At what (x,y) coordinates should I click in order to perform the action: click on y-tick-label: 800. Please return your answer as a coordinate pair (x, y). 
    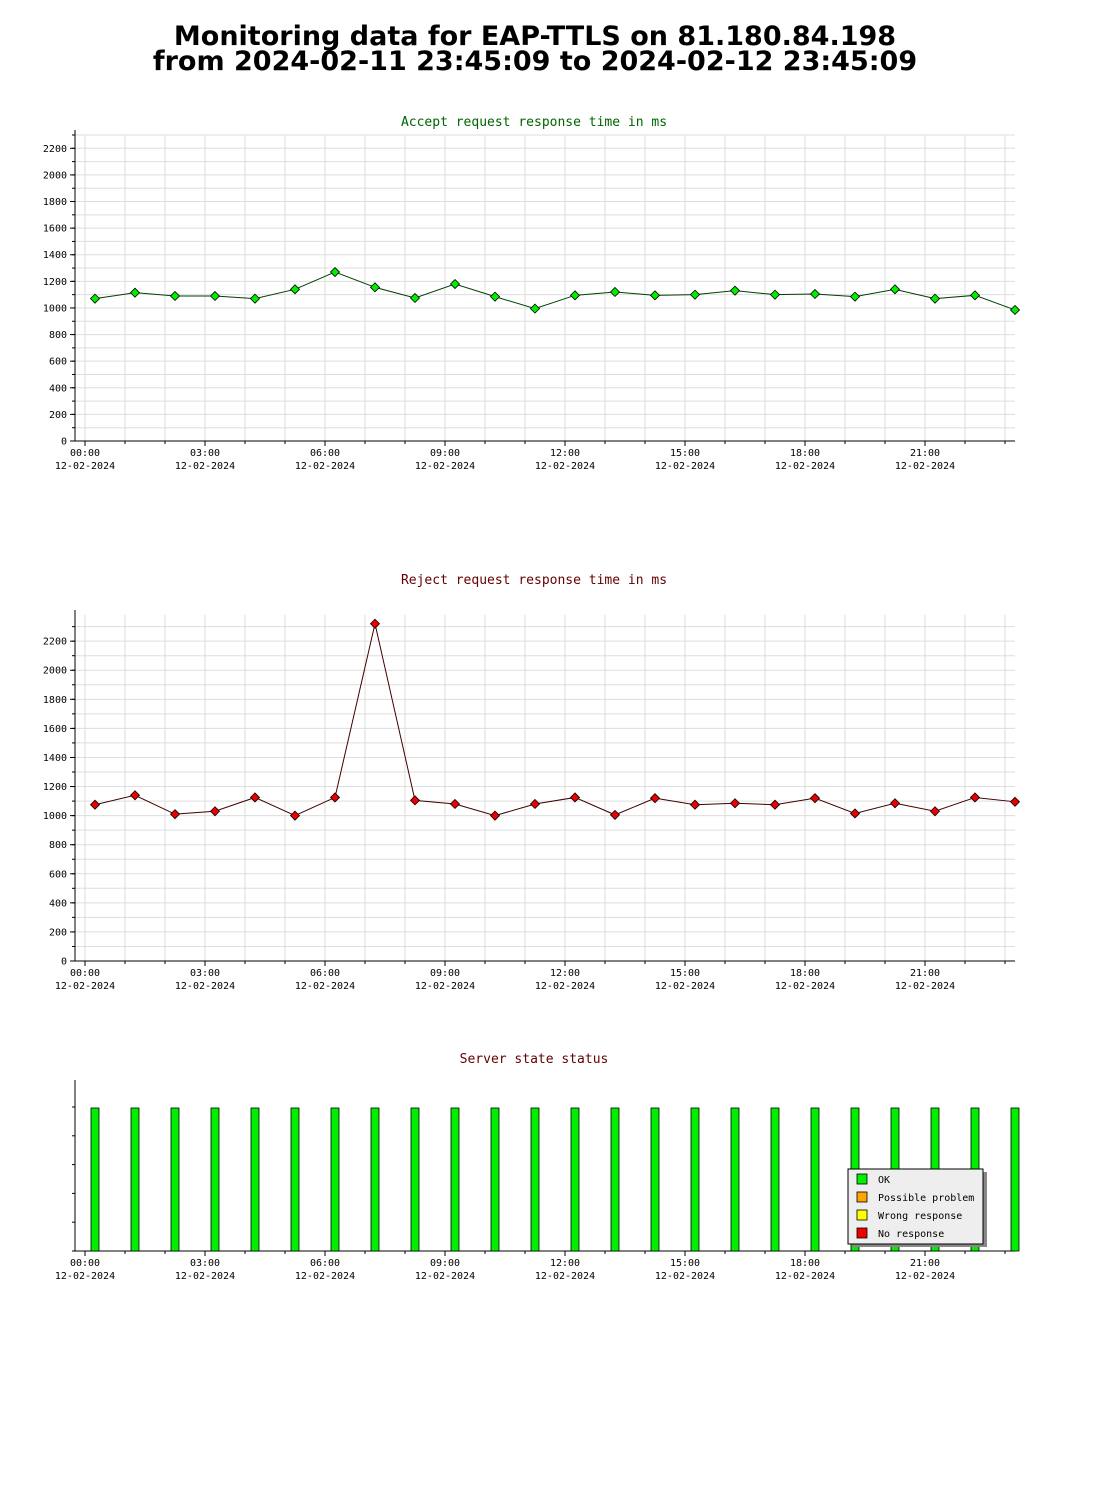
    Looking at the image, I should click on (58, 845).